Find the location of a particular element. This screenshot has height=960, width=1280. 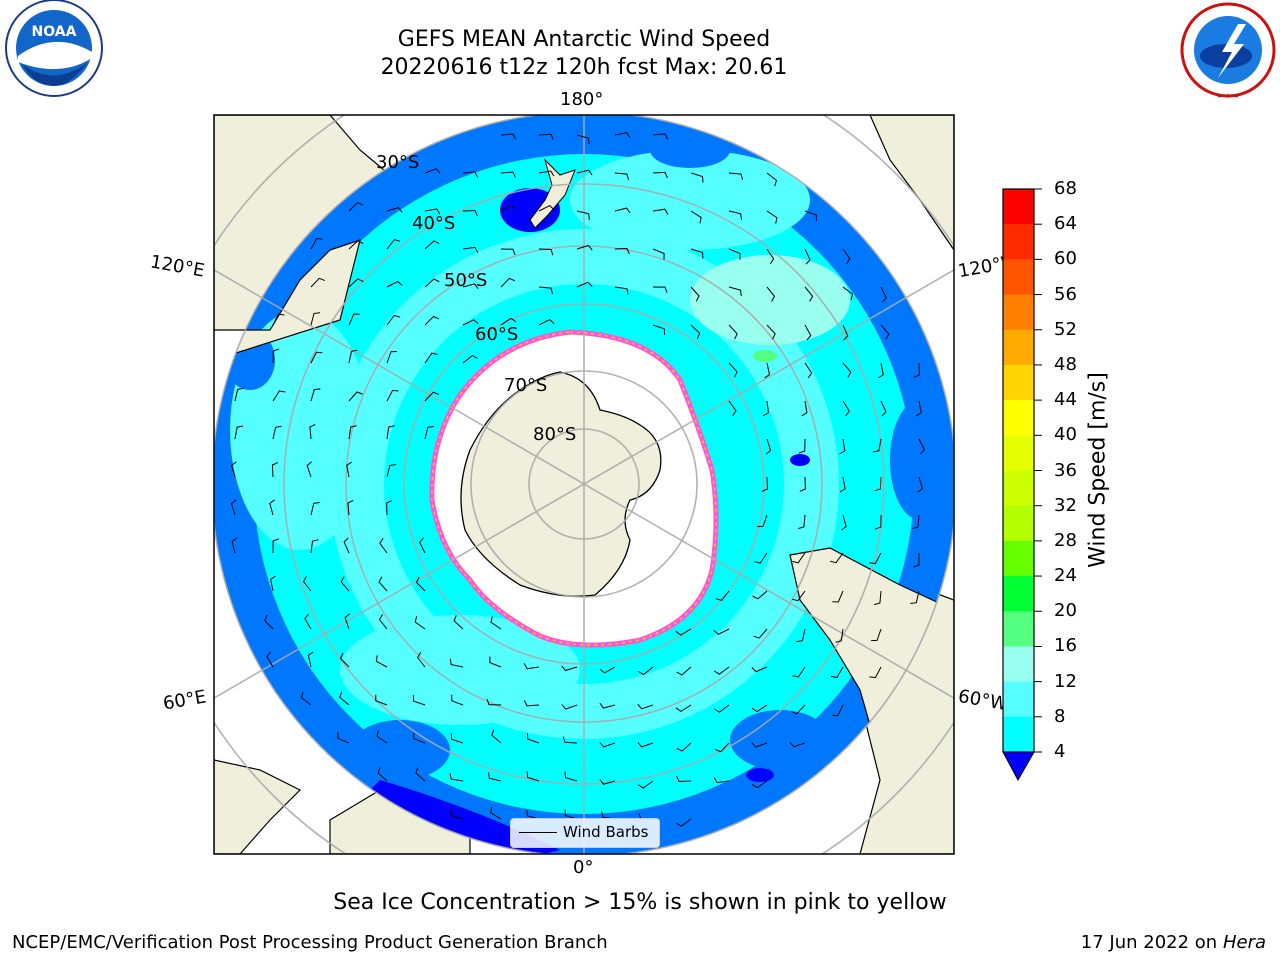

lon-label-0: 0° is located at coordinates (583, 867).